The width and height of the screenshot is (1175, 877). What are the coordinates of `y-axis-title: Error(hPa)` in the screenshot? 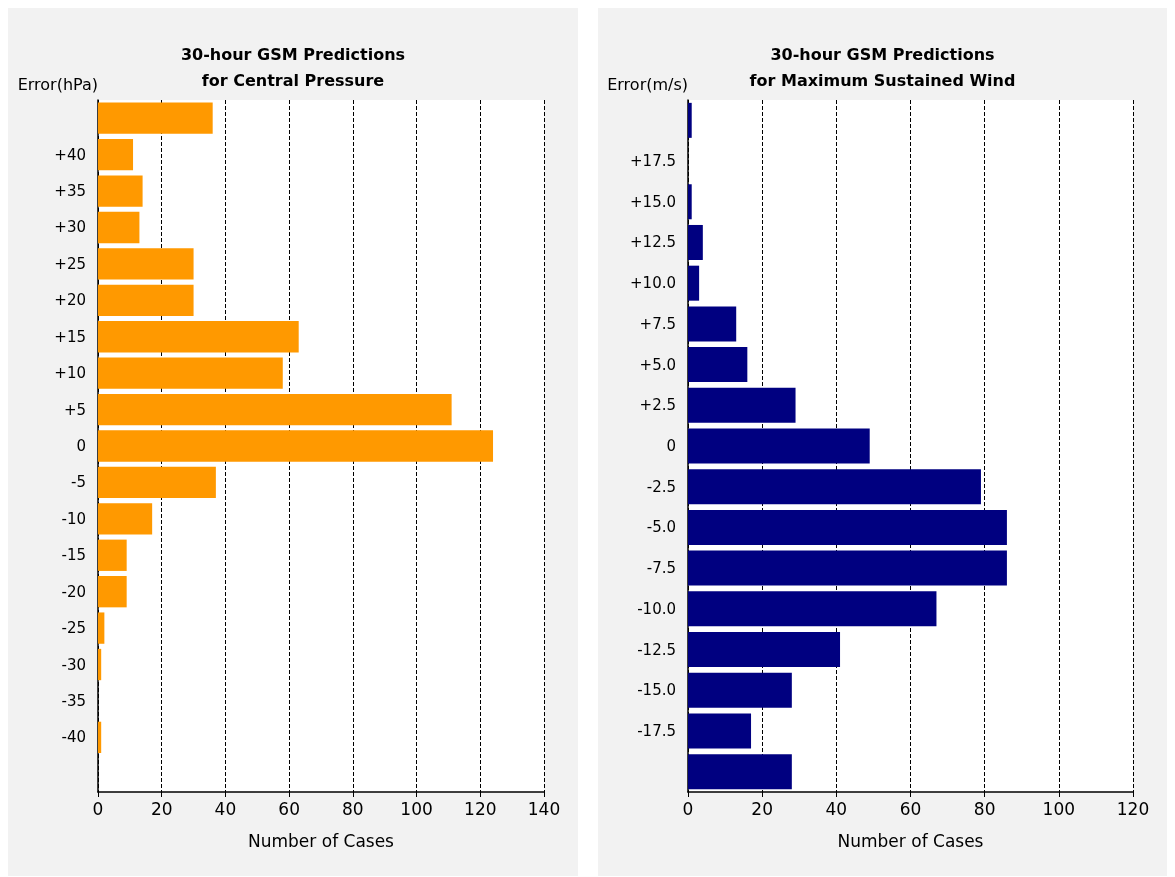 It's located at (57, 84).